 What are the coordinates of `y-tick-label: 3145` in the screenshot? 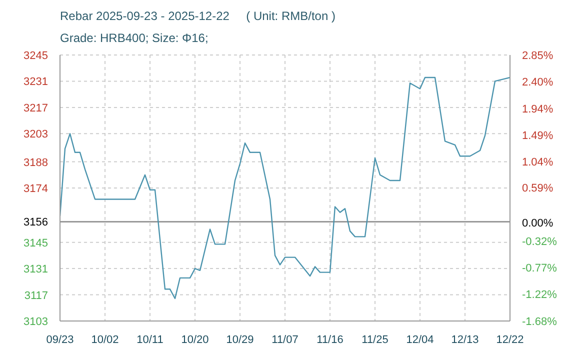 It's located at (36, 243).